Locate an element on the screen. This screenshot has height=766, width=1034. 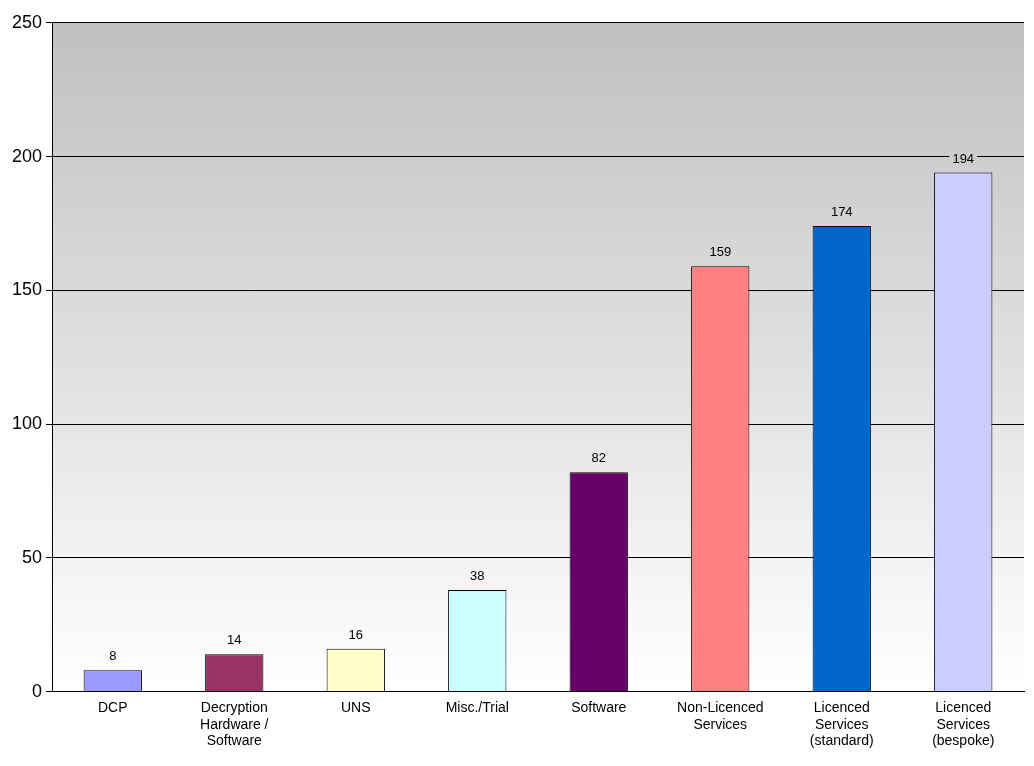
data-label: 8 is located at coordinates (113, 656).